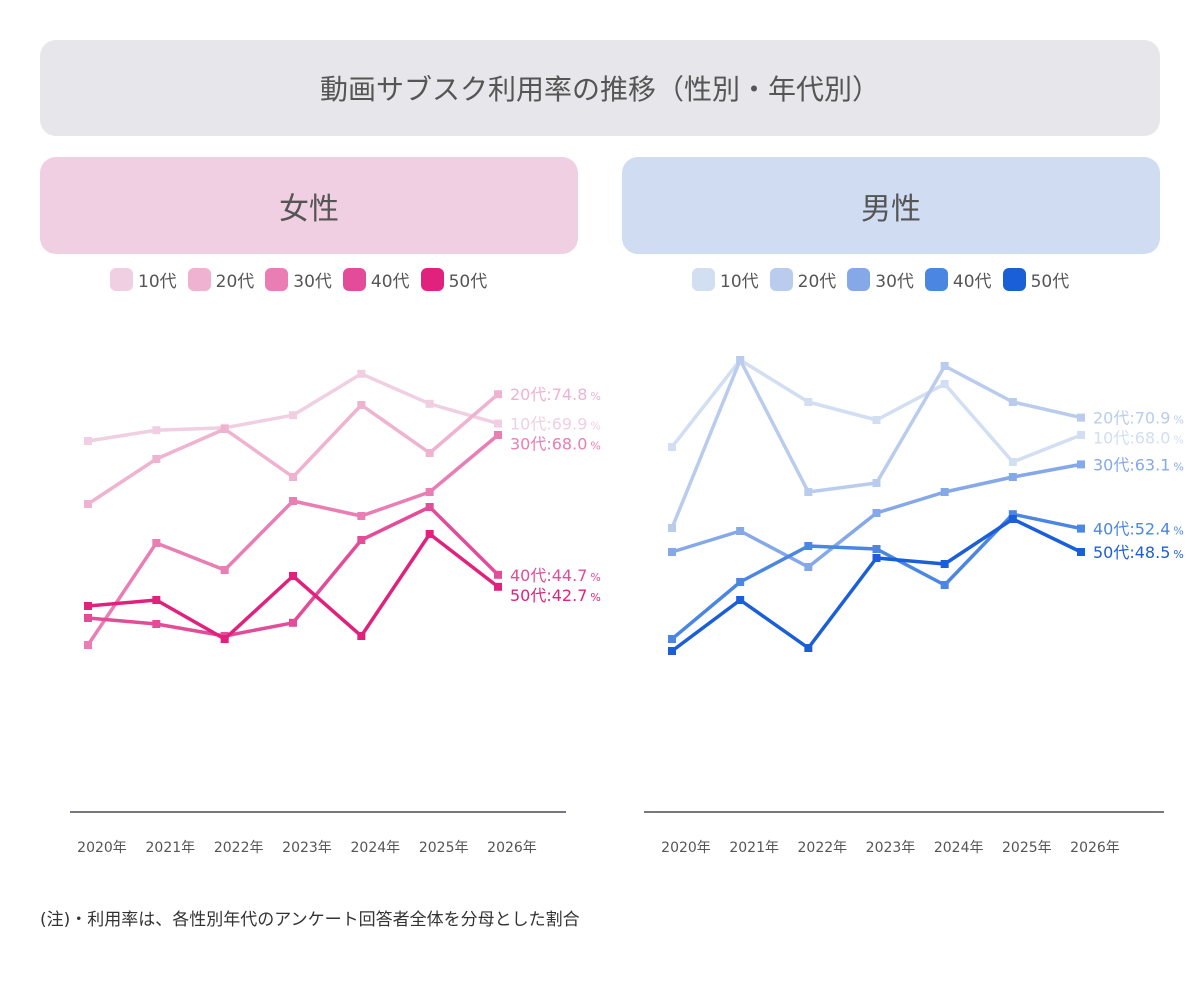 The height and width of the screenshot is (1000, 1200). I want to click on legend-item-male-30代: 30代, so click(880, 279).